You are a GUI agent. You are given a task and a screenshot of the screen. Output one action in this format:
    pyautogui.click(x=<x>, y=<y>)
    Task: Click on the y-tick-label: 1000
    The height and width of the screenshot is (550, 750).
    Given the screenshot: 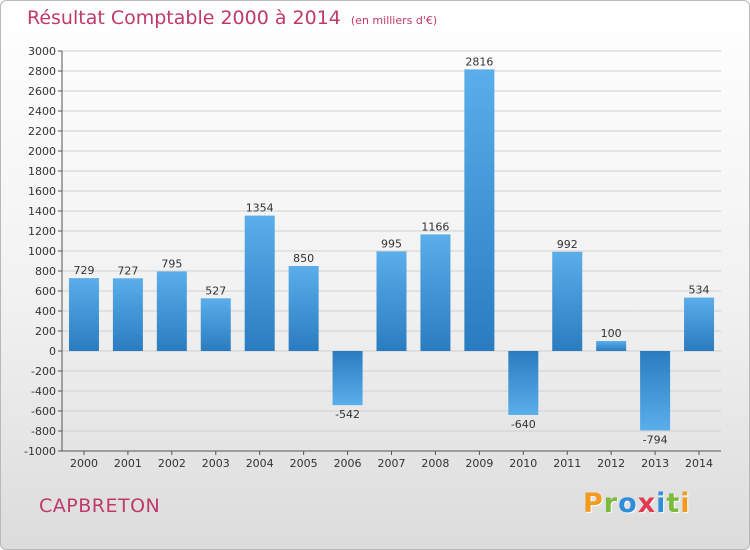 What is the action you would take?
    pyautogui.click(x=42, y=251)
    